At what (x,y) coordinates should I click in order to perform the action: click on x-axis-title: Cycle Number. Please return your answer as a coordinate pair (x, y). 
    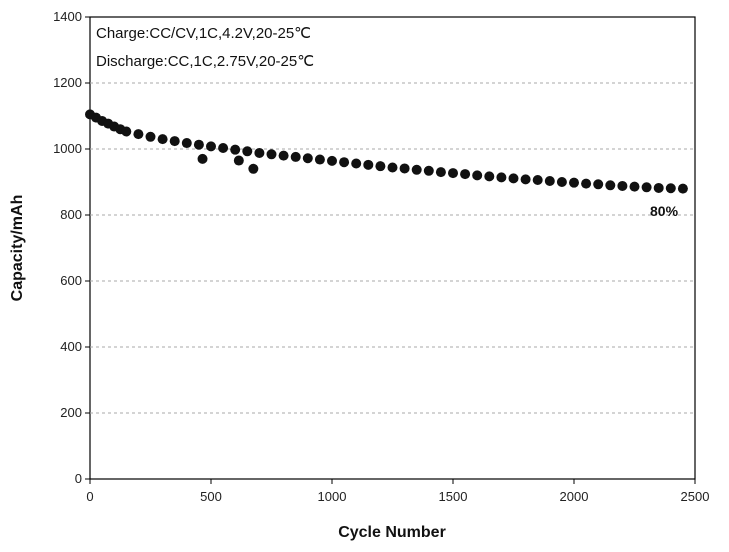
    Looking at the image, I should click on (392, 532).